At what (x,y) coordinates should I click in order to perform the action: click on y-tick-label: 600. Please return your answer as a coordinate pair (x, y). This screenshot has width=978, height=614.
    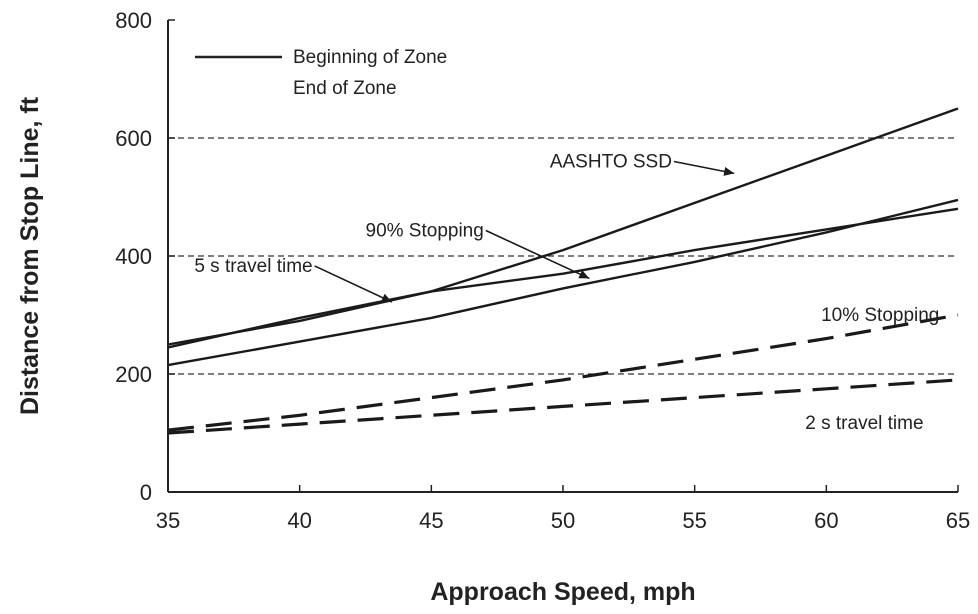
    Looking at the image, I should click on (133, 138).